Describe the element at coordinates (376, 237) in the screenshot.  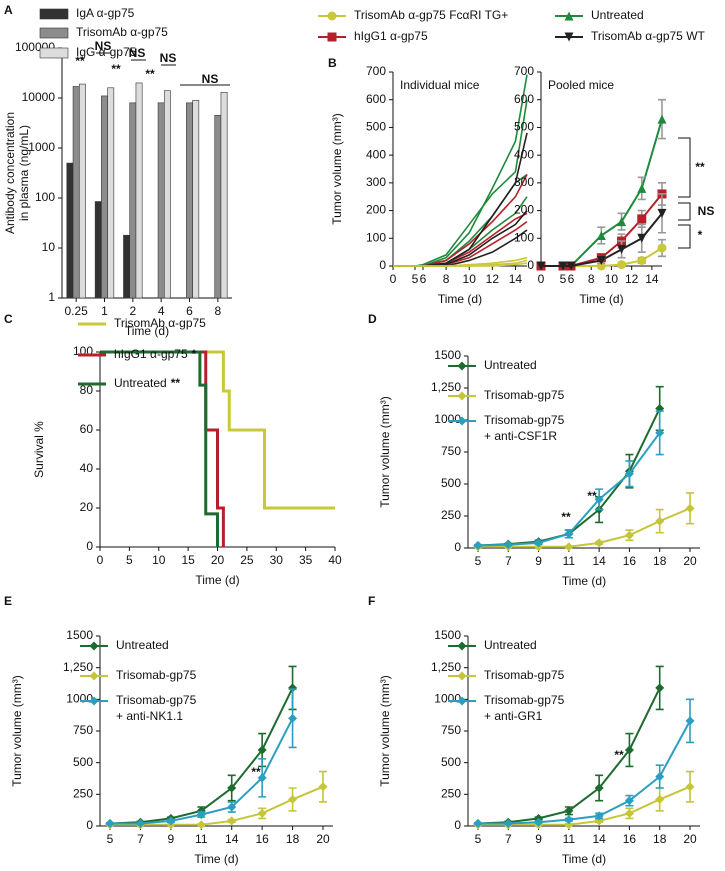
I see `y-tick-label: 100` at that location.